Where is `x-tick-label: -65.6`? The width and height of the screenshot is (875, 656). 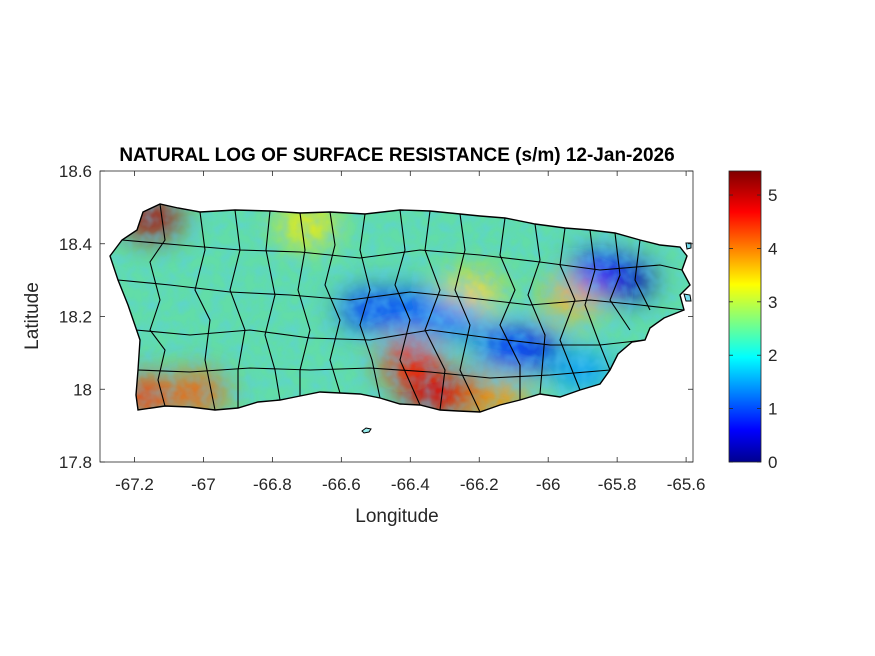 x-tick-label: -65.6 is located at coordinates (686, 484).